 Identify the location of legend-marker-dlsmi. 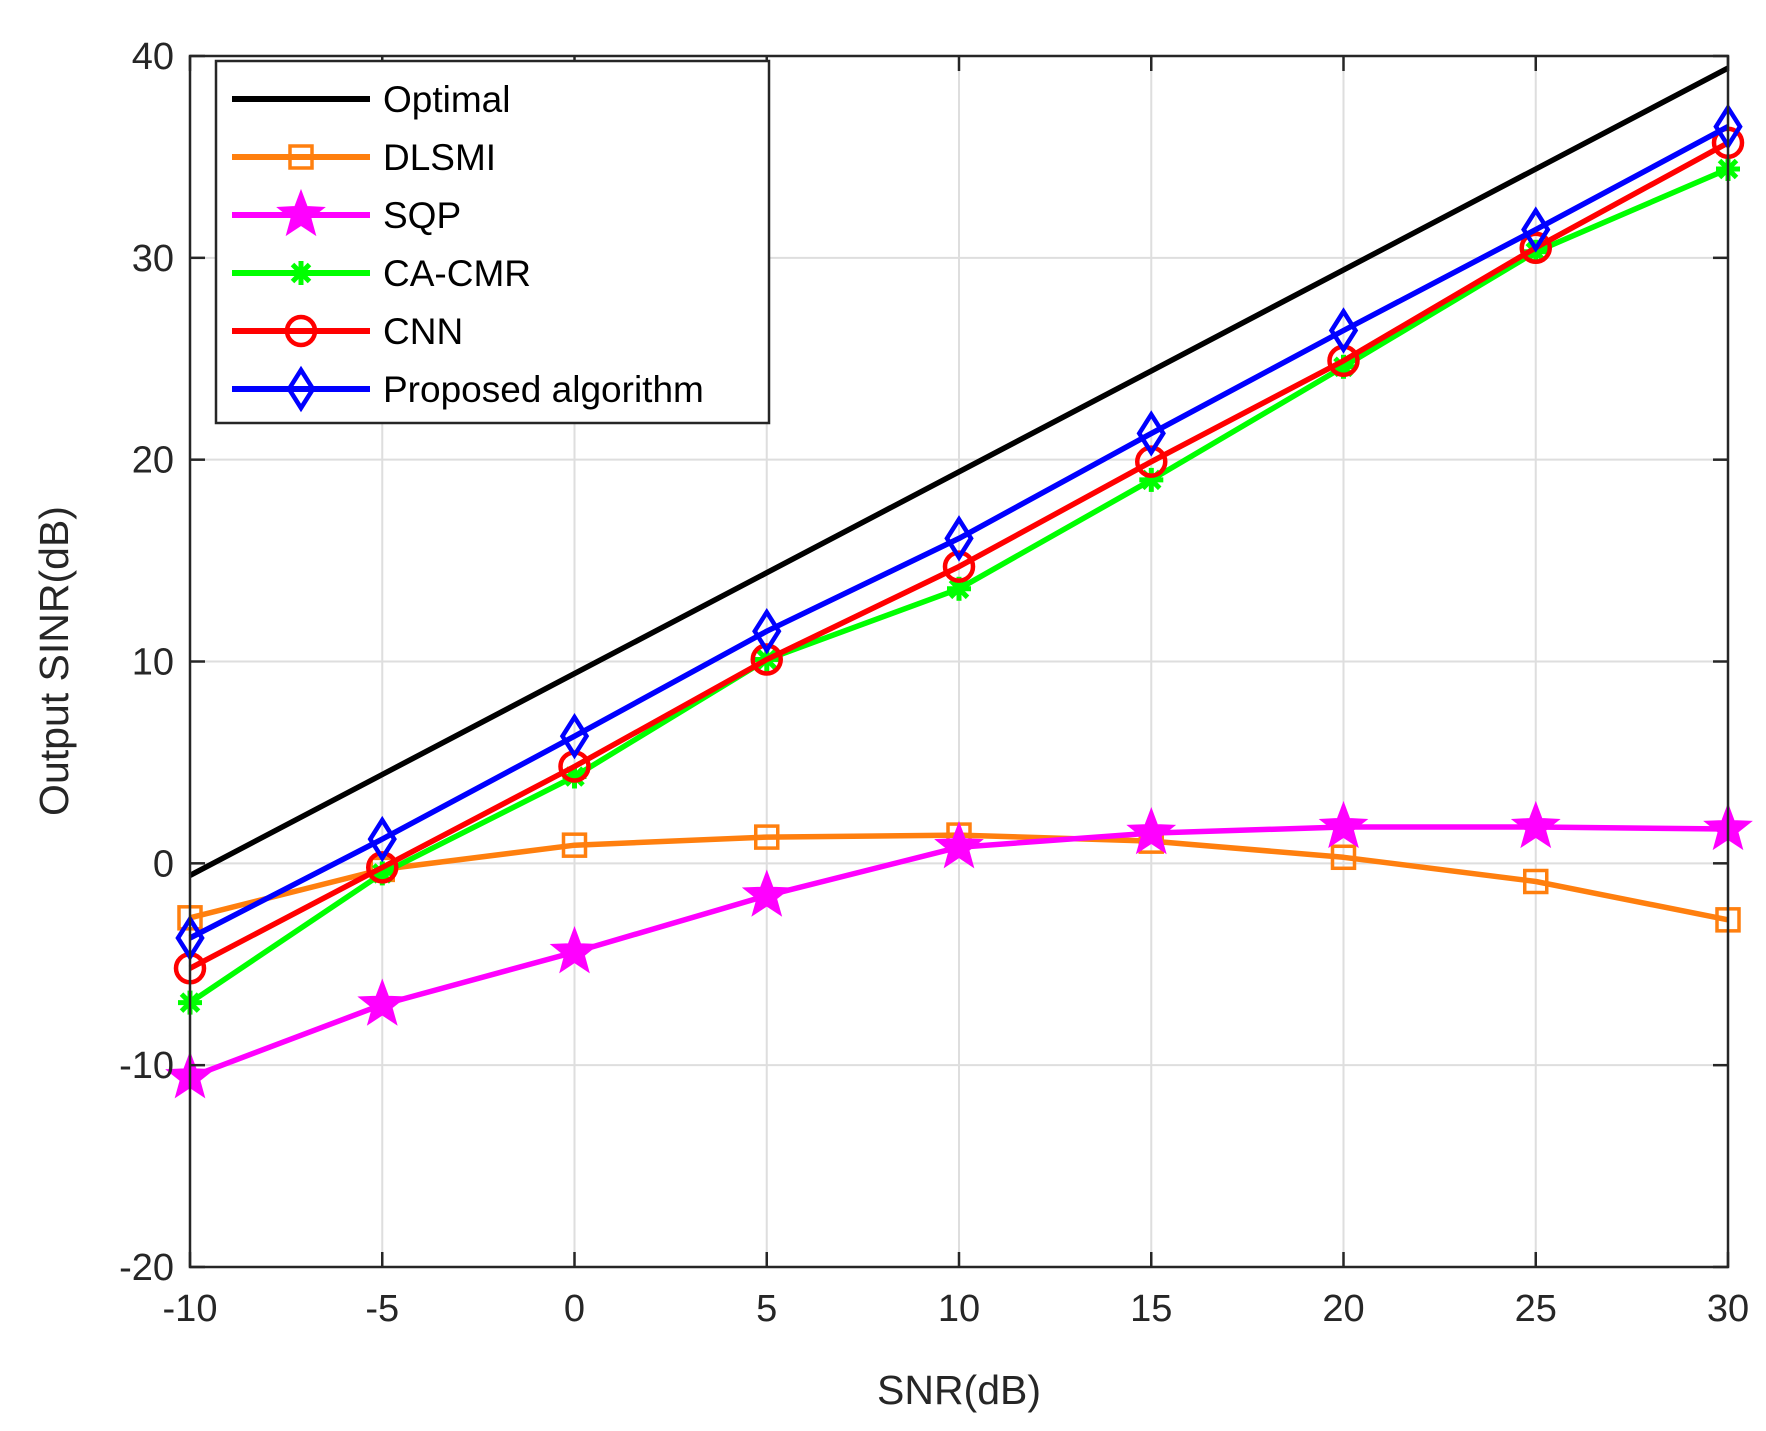
(301, 157).